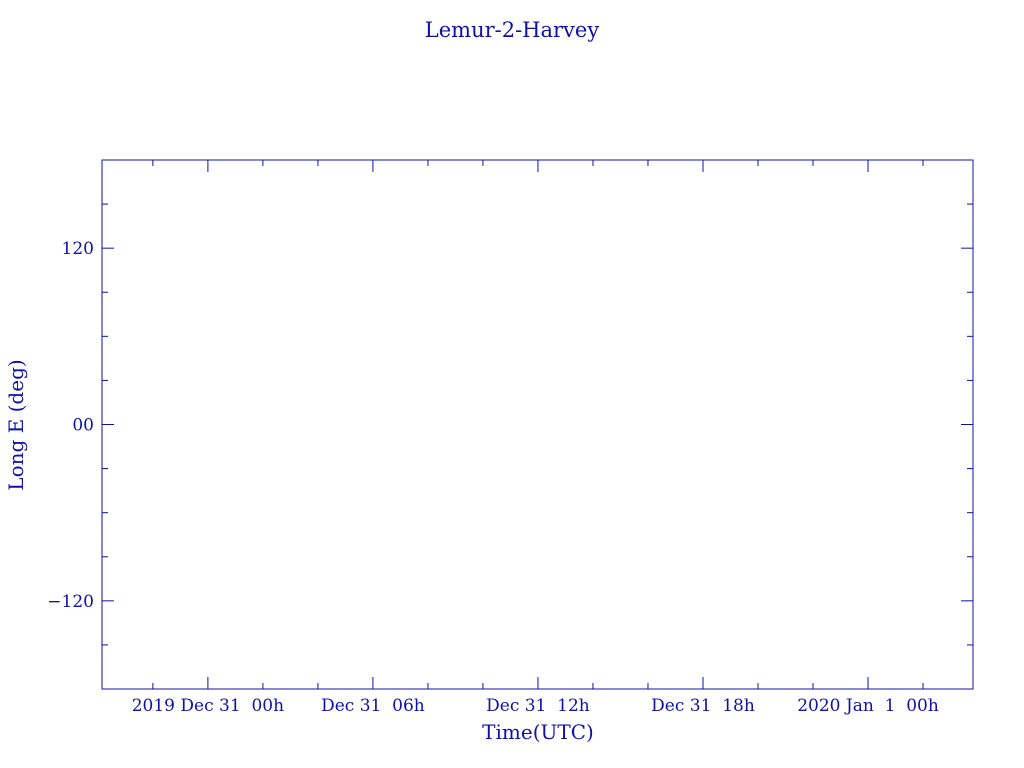 The width and height of the screenshot is (1024, 768). Describe the element at coordinates (70, 602) in the screenshot. I see `y-tick-label: −120` at that location.